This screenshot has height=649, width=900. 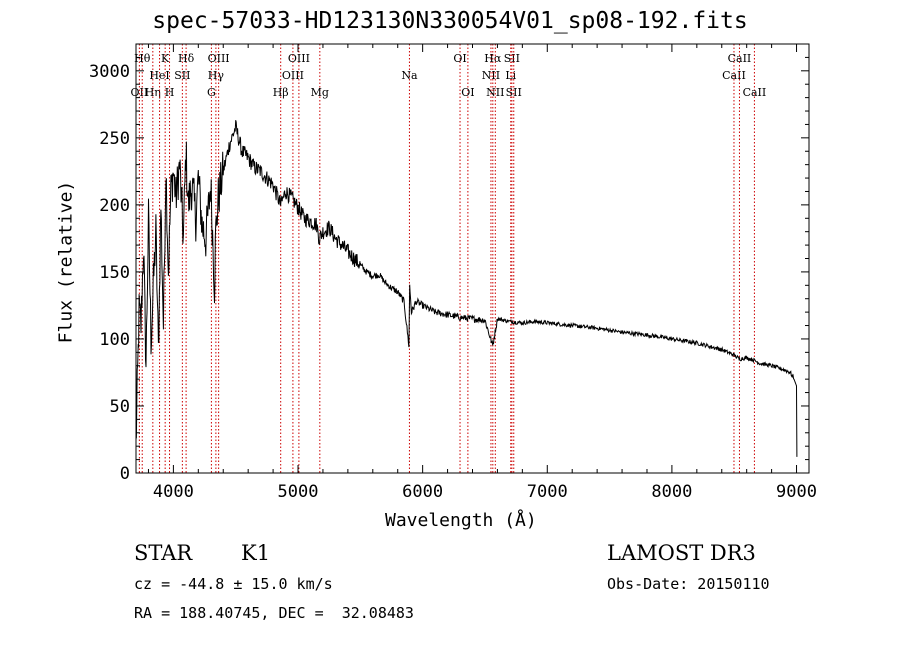 What do you see at coordinates (114, 206) in the screenshot?
I see `y-tick-label: 200` at bounding box center [114, 206].